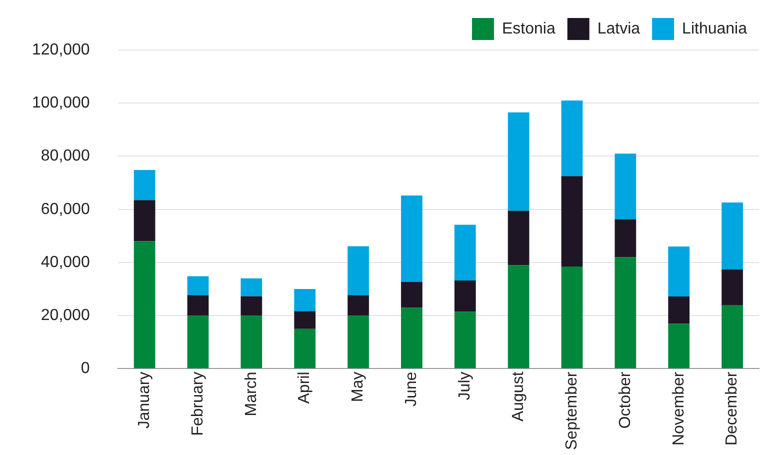 Image resolution: width=767 pixels, height=455 pixels. I want to click on y-tick-label: 120,000, so click(61, 49).